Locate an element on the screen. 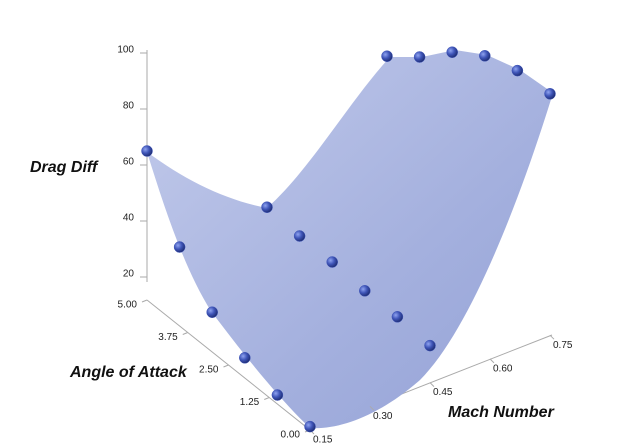  z-tick-label: 100 is located at coordinates (125, 50).